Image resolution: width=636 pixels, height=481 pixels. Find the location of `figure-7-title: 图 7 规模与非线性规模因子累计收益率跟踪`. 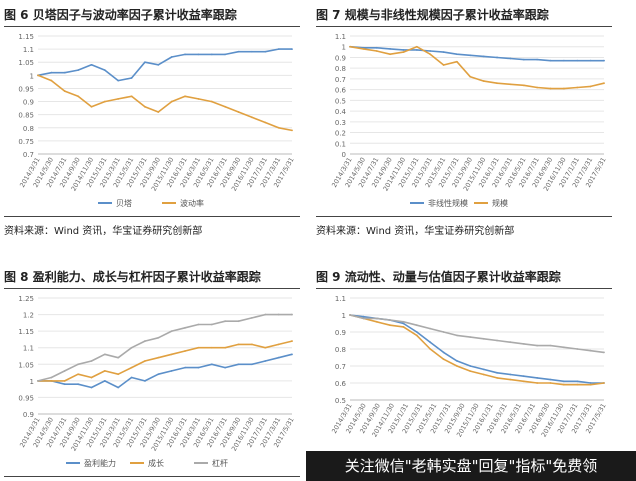

figure-7-title: 图 7 规模与非线性规模因子累计收益率跟踪 is located at coordinates (432, 15).